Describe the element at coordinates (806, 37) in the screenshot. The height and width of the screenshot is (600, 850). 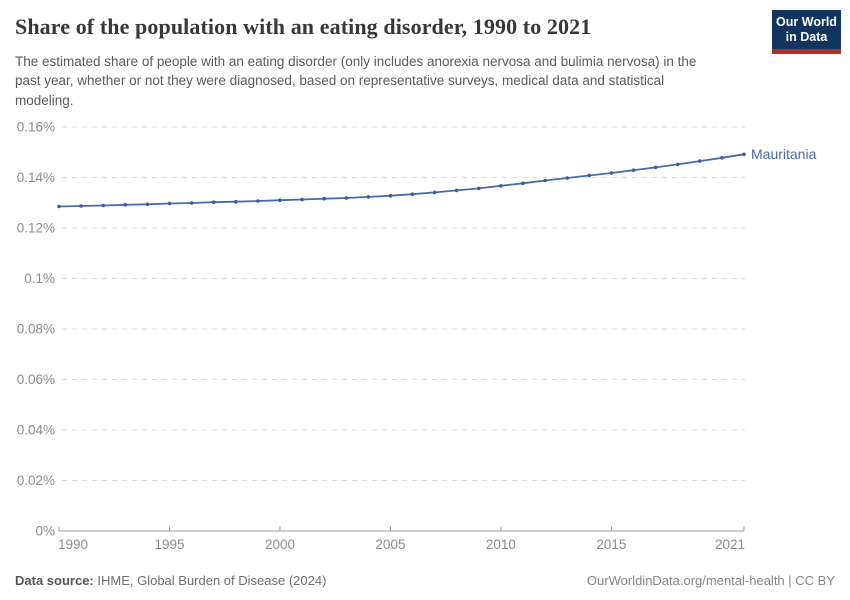
I see `owid-logo-line2: in Data` at that location.